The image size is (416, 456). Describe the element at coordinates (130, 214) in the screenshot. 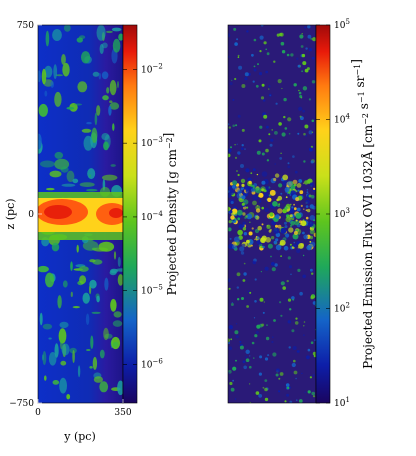

I see `density-colorbar-gradient` at that location.